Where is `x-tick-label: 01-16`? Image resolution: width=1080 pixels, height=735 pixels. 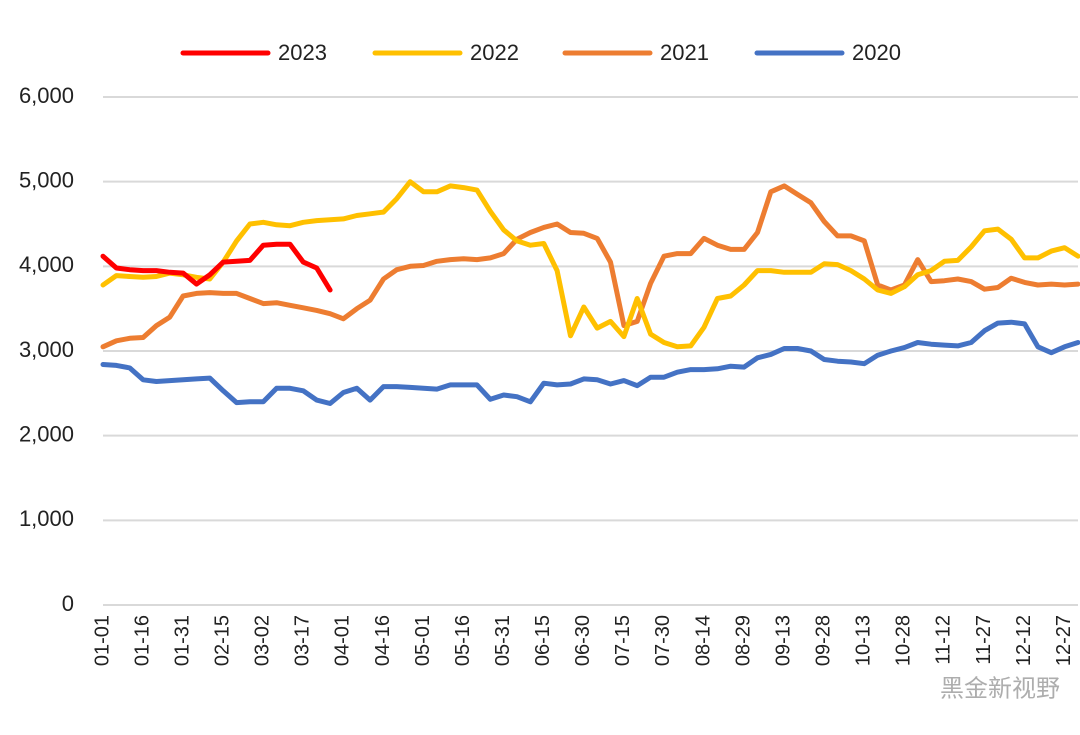
x-tick-label: 01-16 is located at coordinates (142, 640).